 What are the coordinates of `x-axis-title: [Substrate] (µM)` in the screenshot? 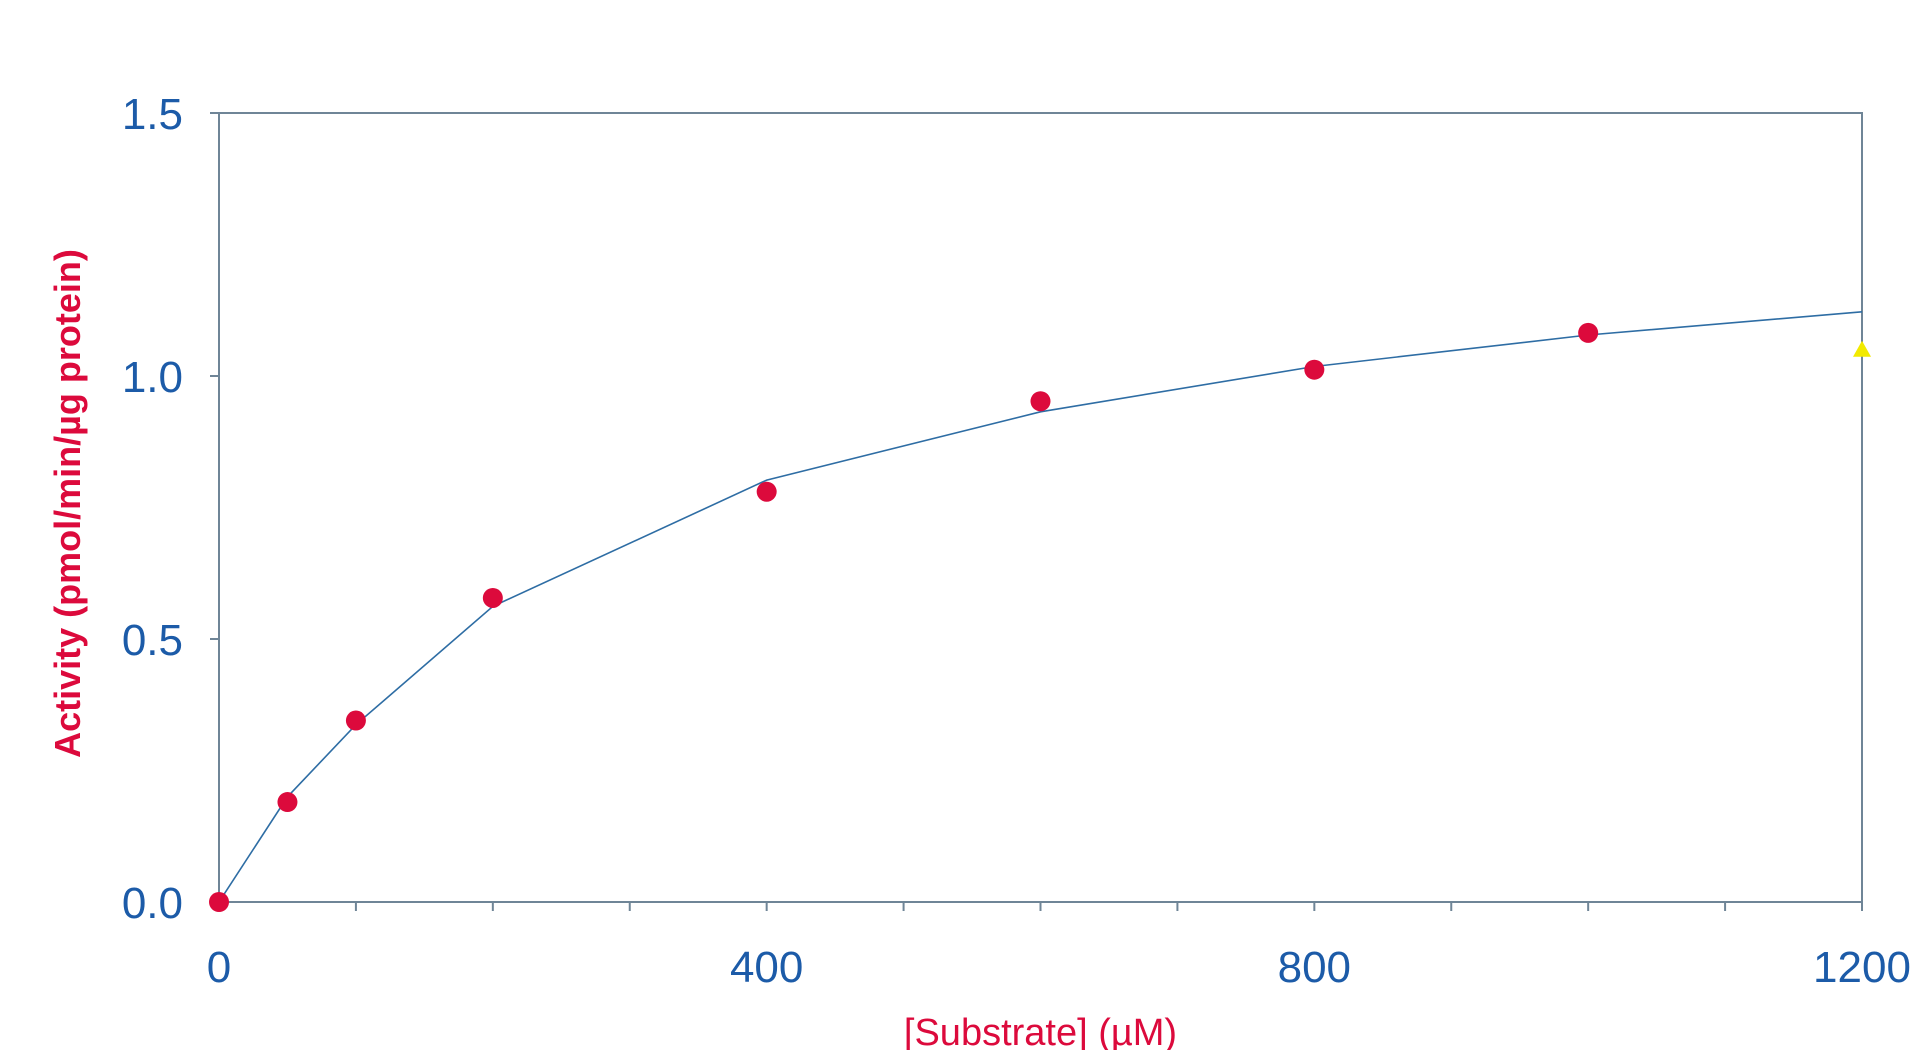 It's located at (1040, 1031).